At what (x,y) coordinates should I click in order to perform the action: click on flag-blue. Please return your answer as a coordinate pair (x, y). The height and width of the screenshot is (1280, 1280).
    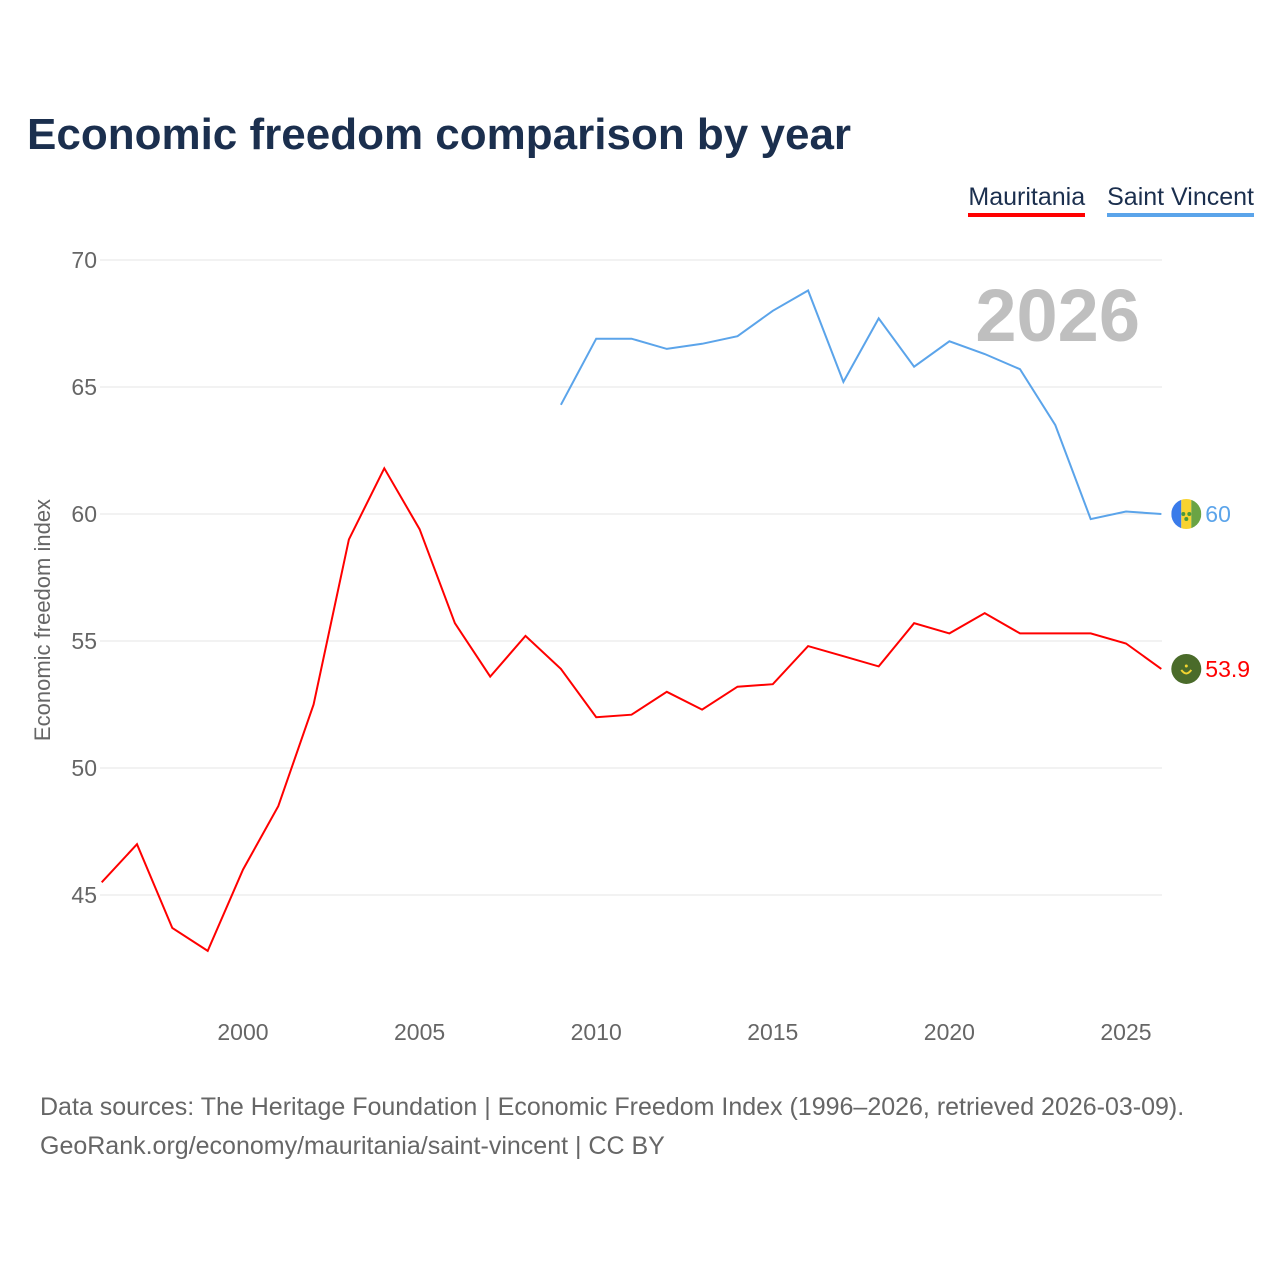
    Looking at the image, I should click on (1176, 514).